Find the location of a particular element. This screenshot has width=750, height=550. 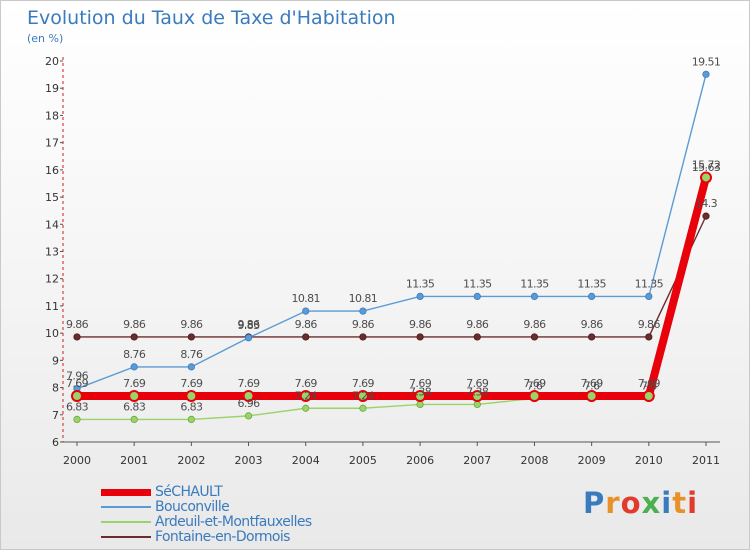

y-tick-label: 18 is located at coordinates (52, 115).